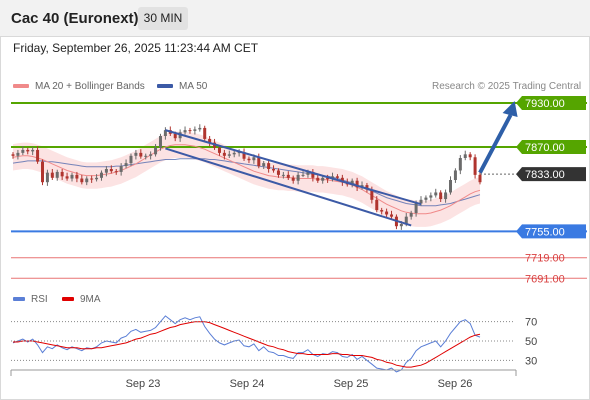  Describe the element at coordinates (531, 342) in the screenshot. I see `rsi-tick-label: 50` at that location.